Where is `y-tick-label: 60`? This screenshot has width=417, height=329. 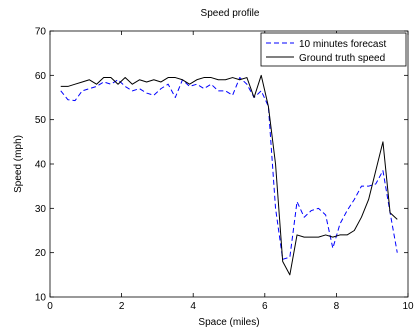
y-tick-label: 60 is located at coordinates (41, 76).